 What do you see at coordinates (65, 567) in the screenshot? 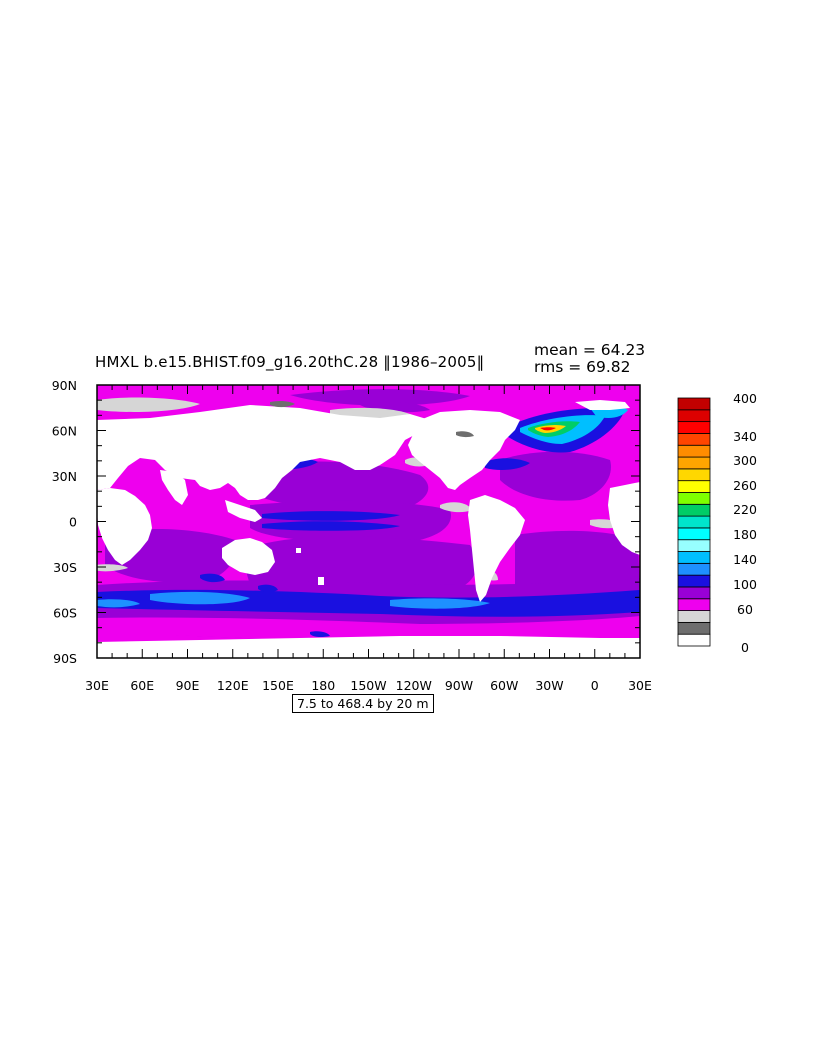
I see `lat-tick-label: 30S` at bounding box center [65, 567].